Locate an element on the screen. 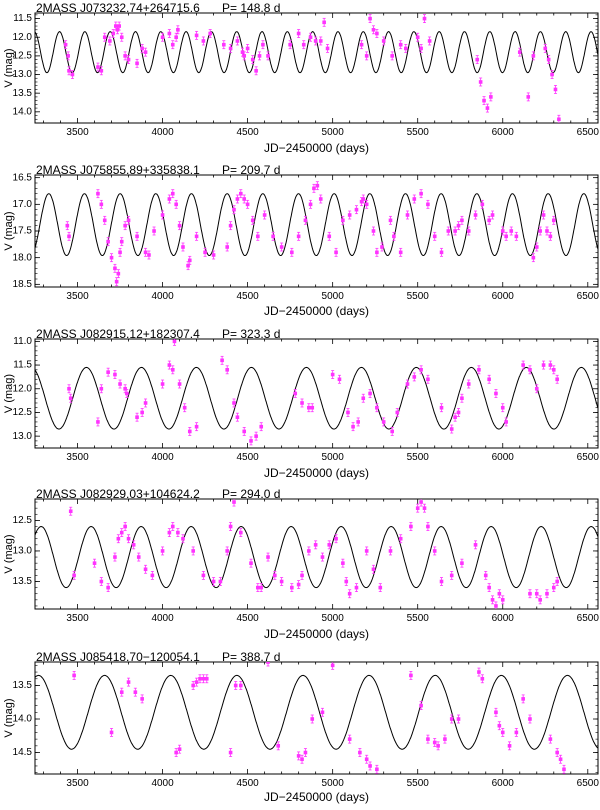 This screenshot has width=600, height=810. x-tick-label: 6500 is located at coordinates (588, 296).